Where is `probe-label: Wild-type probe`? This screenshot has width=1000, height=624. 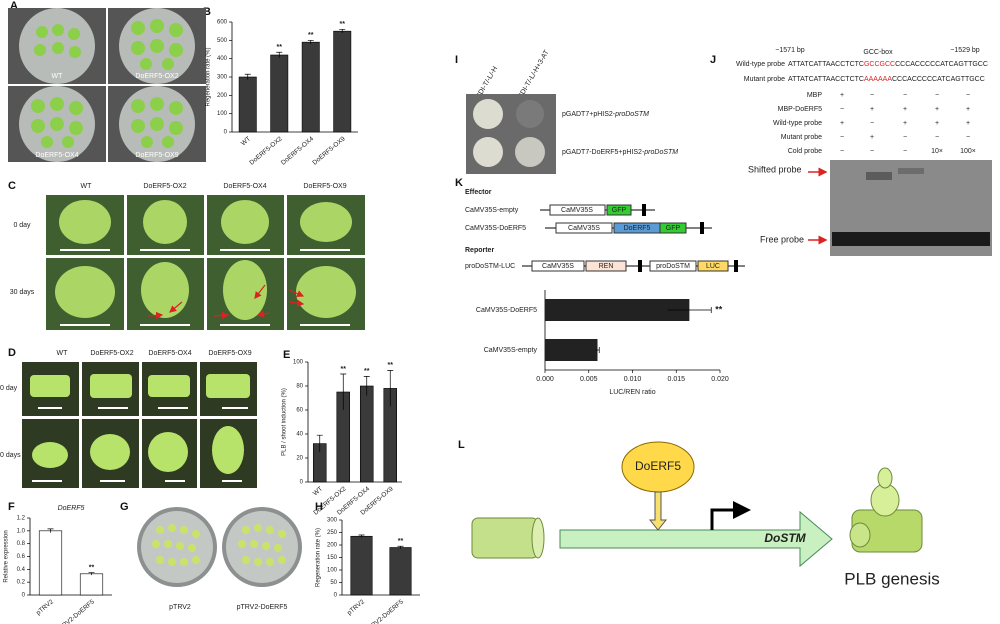 probe-label: Wild-type probe is located at coordinates (760, 64).